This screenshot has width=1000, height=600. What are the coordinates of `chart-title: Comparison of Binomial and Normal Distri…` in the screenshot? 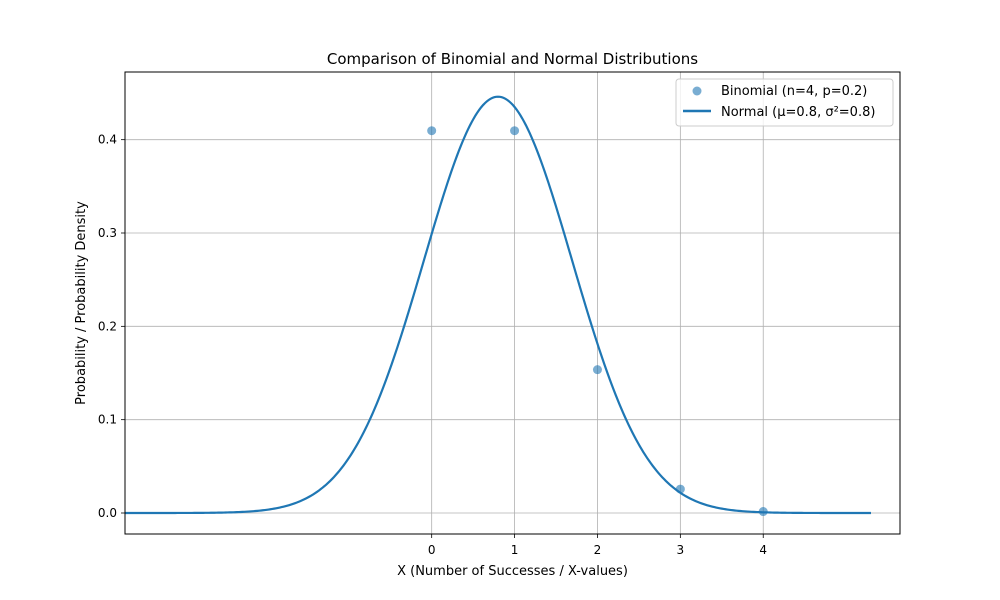 It's located at (512, 59).